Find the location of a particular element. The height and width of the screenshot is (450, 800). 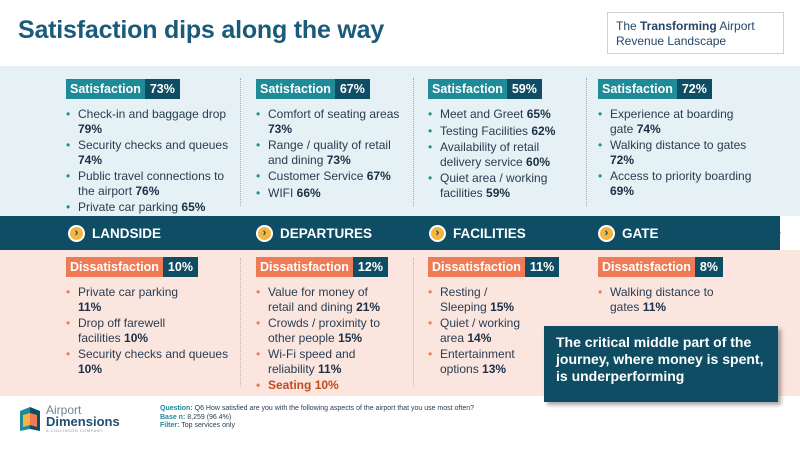

subtitle-suffix: Airport is located at coordinates (735, 26).